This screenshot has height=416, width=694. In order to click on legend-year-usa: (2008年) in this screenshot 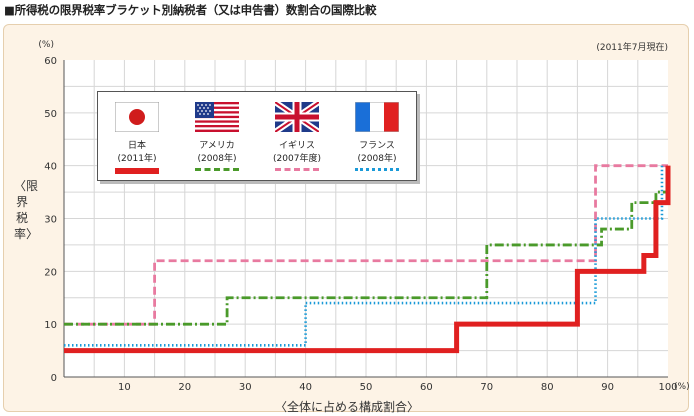, I will do `click(217, 159)`.